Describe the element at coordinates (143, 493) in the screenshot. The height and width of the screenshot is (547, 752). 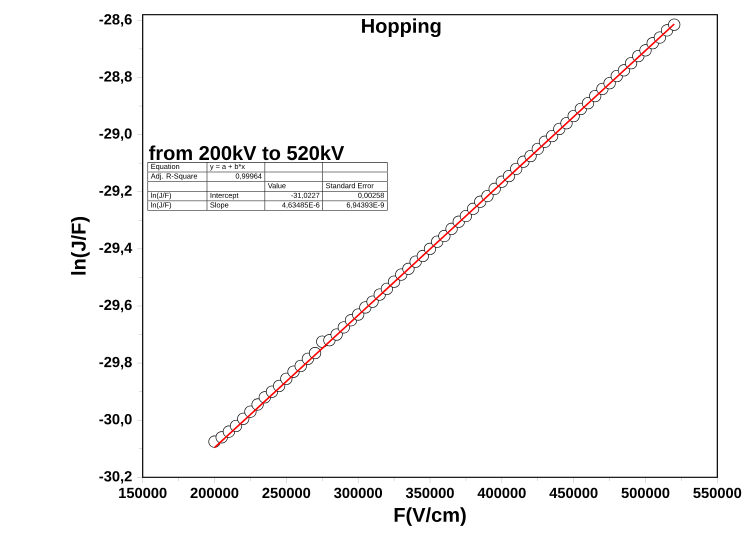
I see `x-tick-label: 150000` at that location.